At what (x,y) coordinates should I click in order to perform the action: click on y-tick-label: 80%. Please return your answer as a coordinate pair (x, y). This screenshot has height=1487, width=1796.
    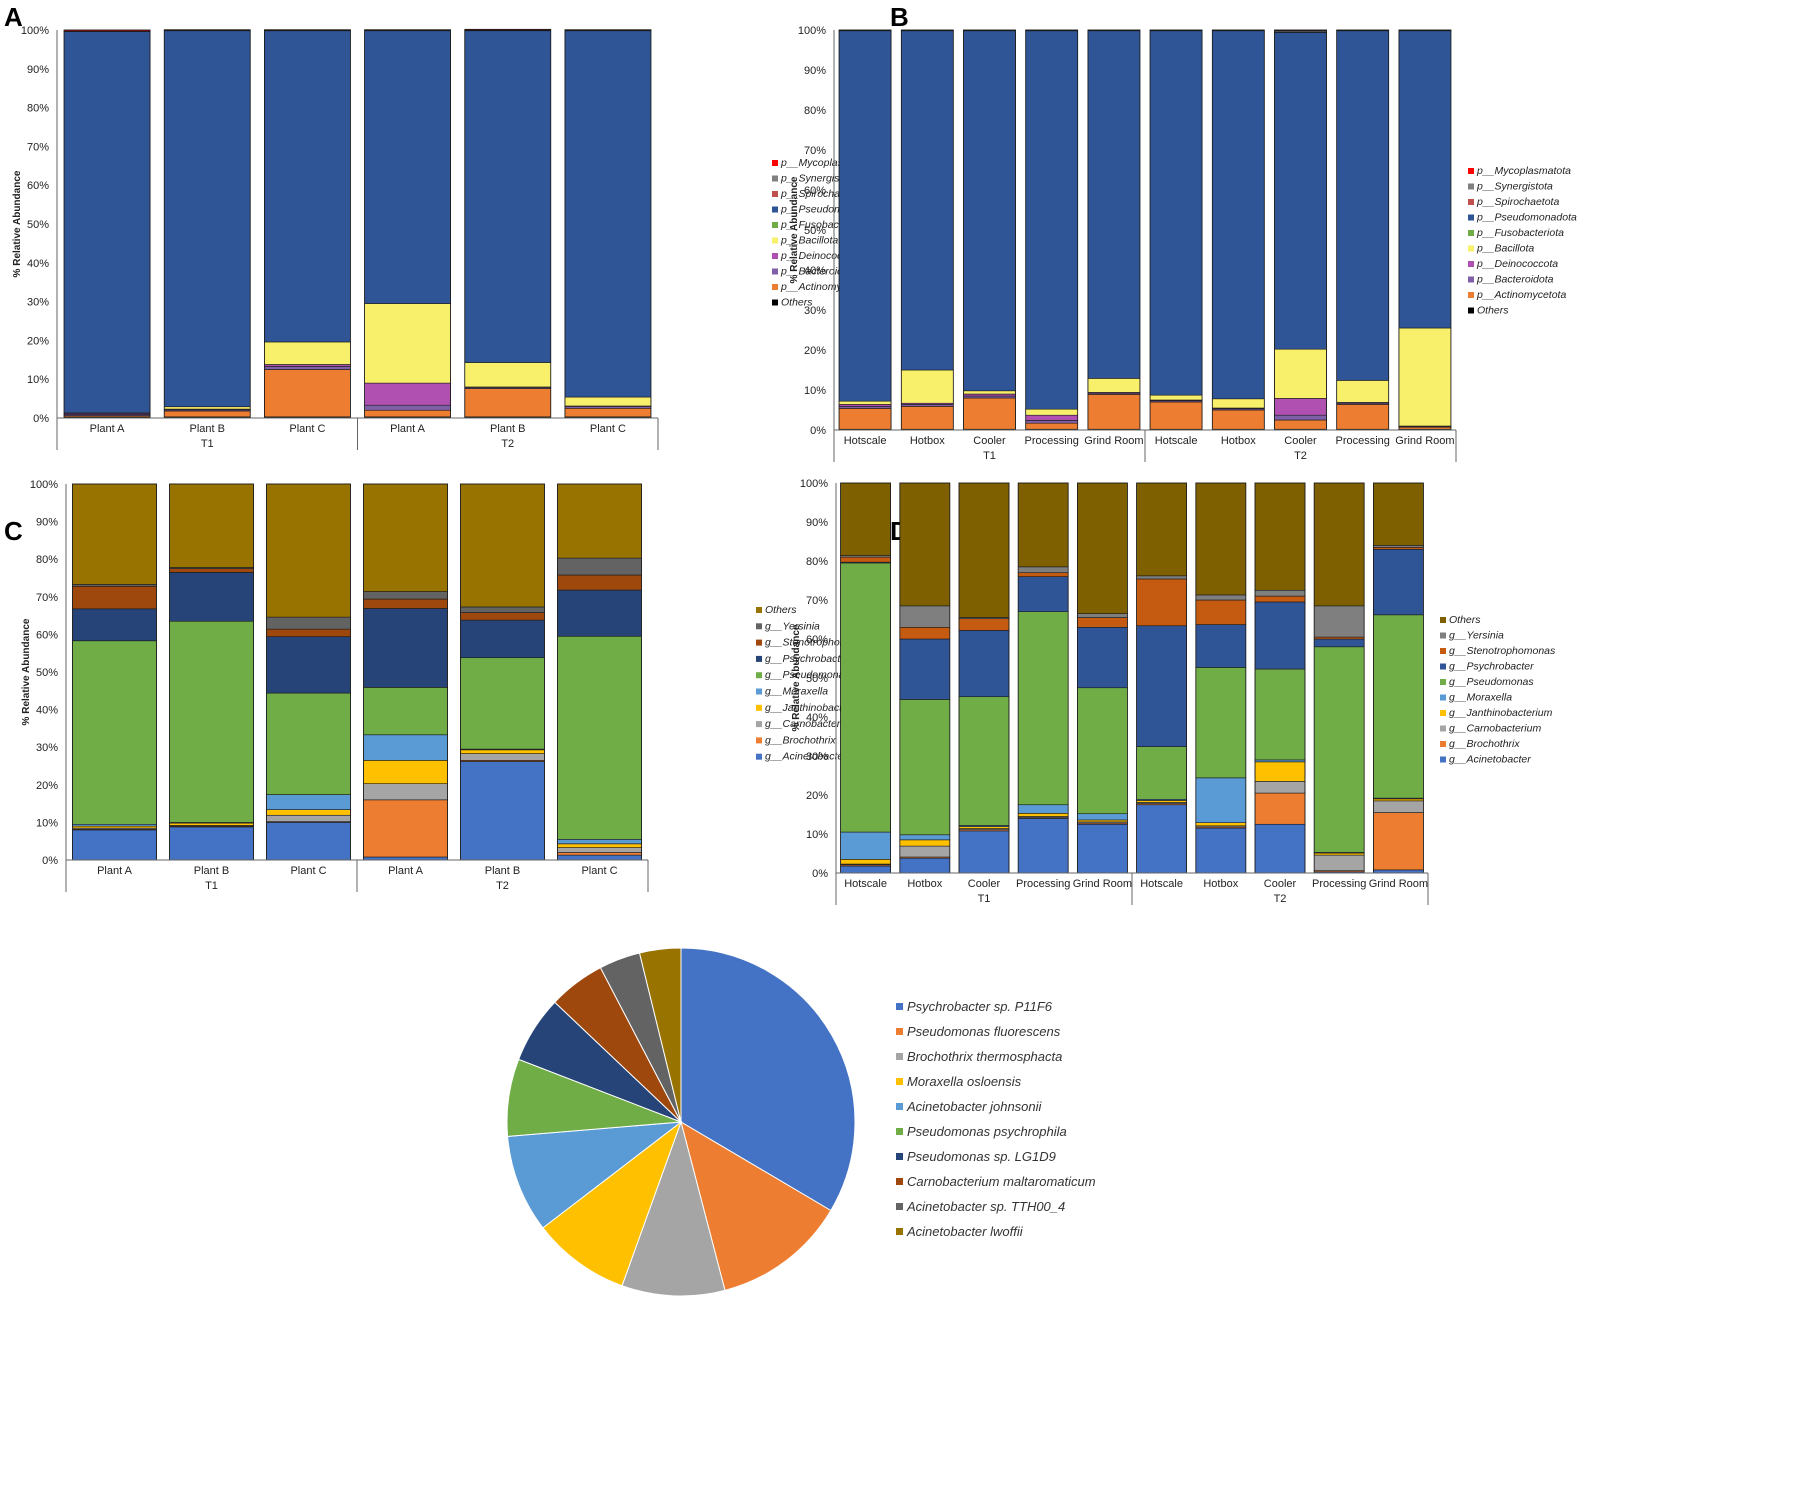
    Looking at the image, I should click on (817, 562).